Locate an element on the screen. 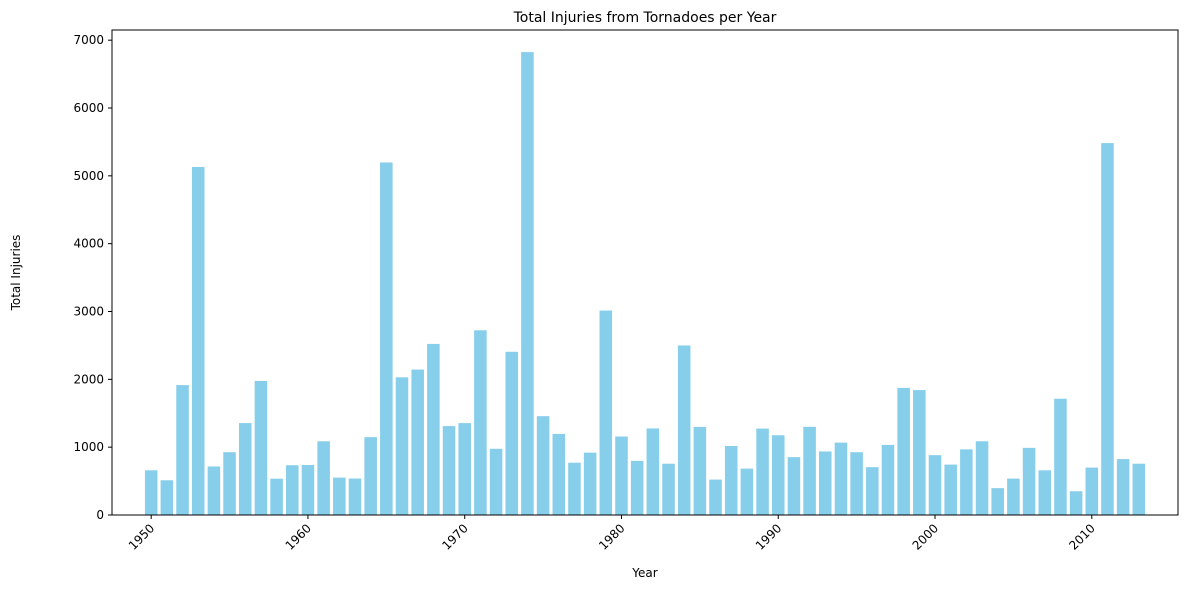 This screenshot has width=1189, height=590. x-tick-label: 1970 is located at coordinates (454, 536).